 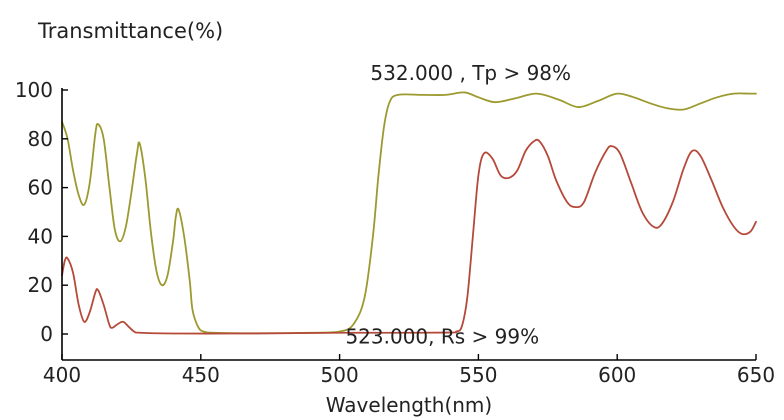 I want to click on y-tick-label: 100, so click(x=34, y=90).